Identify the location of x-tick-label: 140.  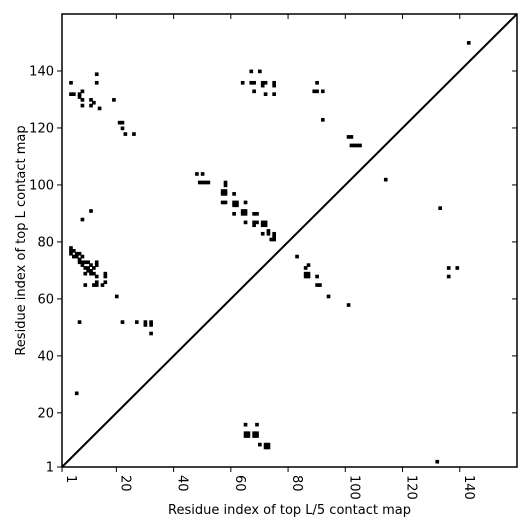
(468, 487).